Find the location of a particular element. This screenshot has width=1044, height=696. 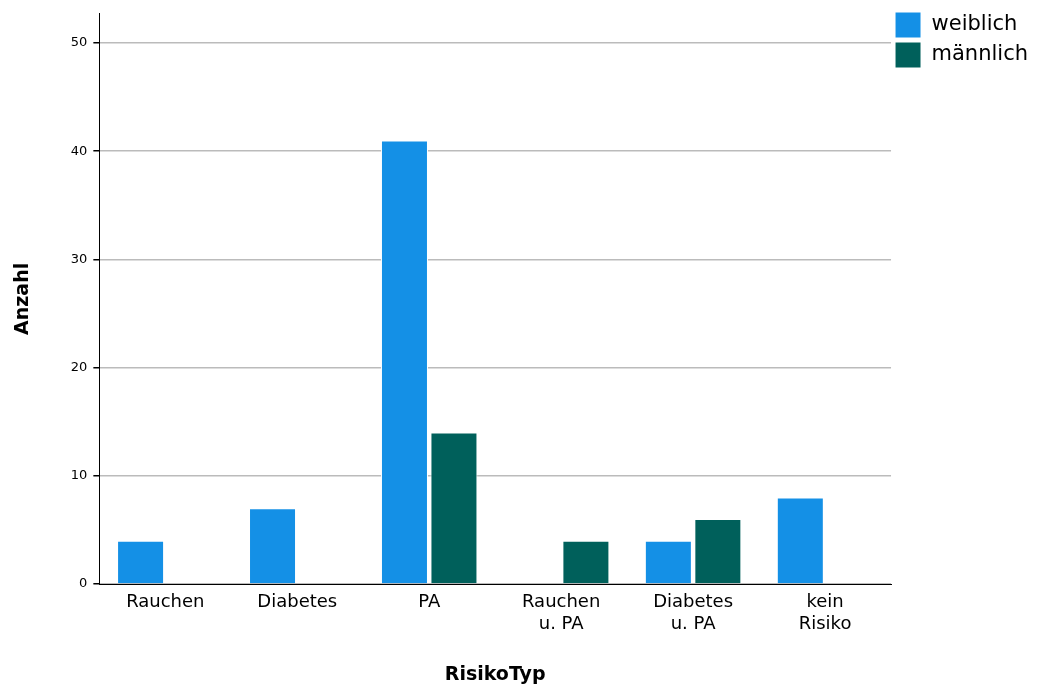

y-tick-label: 20 is located at coordinates (79, 366).